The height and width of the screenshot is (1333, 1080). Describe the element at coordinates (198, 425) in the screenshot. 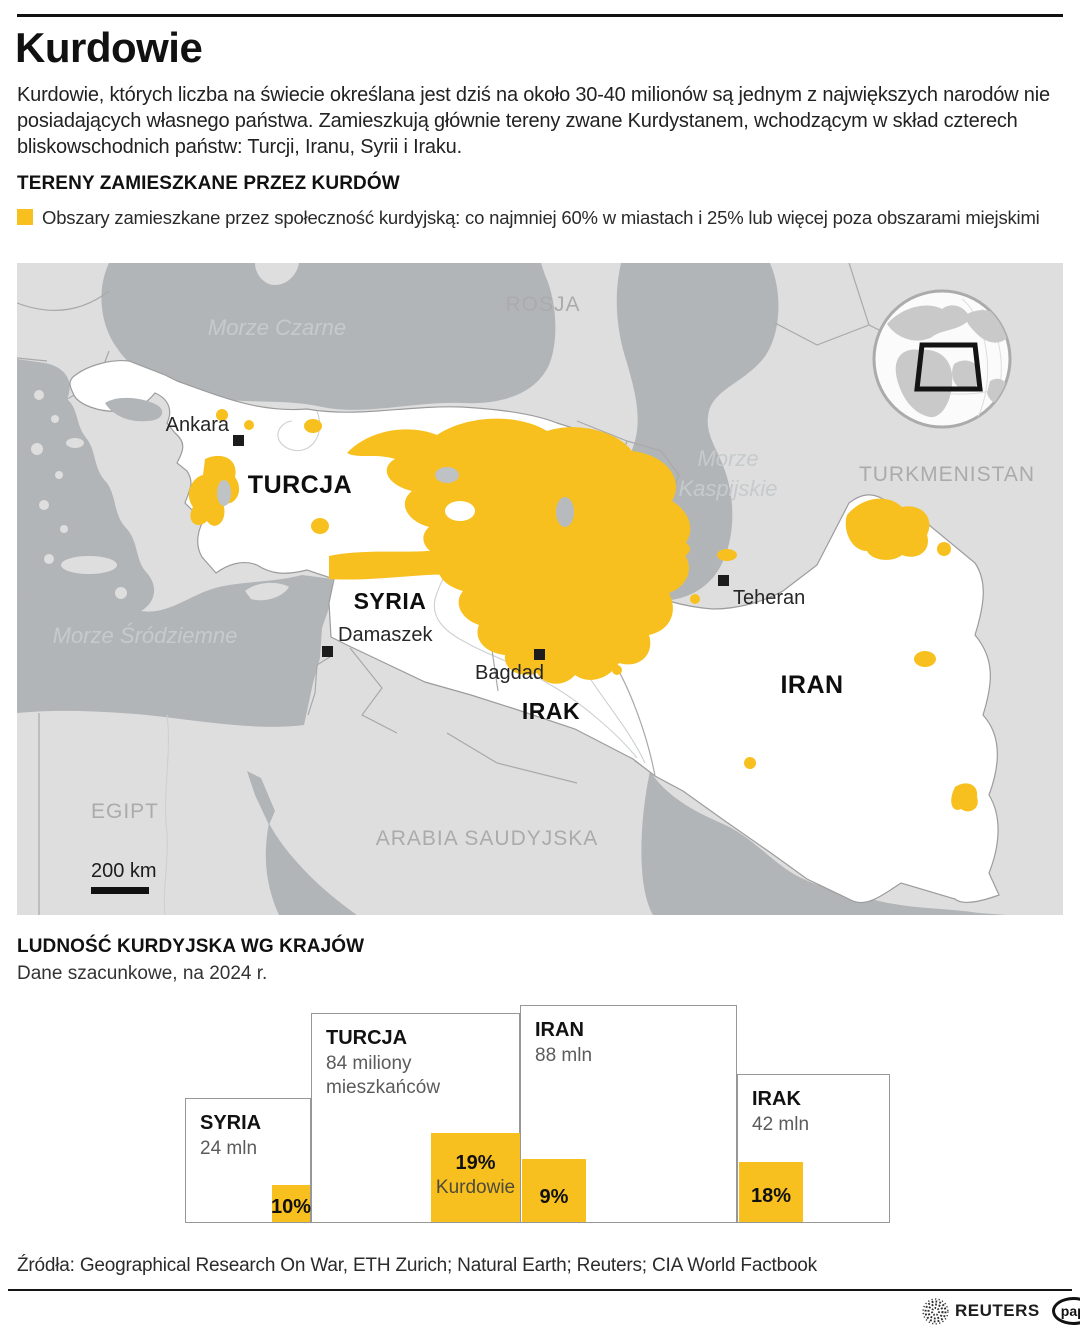

I see `ankara-label: Ankara` at that location.